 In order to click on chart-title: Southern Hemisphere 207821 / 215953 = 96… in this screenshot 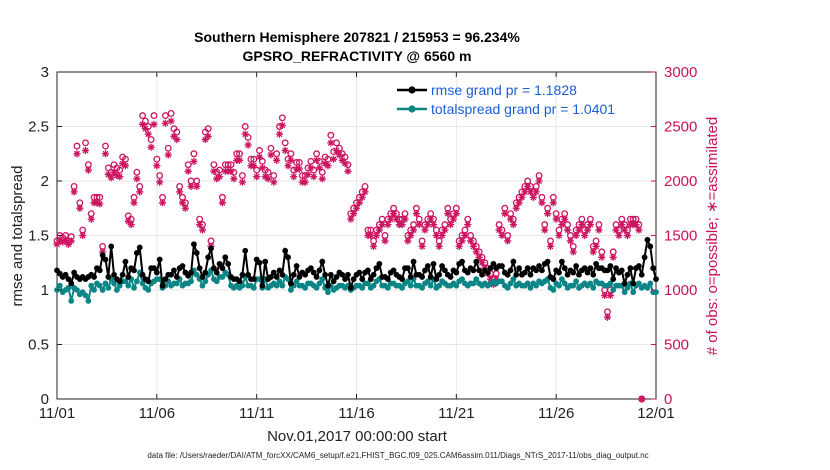, I will do `click(357, 37)`.